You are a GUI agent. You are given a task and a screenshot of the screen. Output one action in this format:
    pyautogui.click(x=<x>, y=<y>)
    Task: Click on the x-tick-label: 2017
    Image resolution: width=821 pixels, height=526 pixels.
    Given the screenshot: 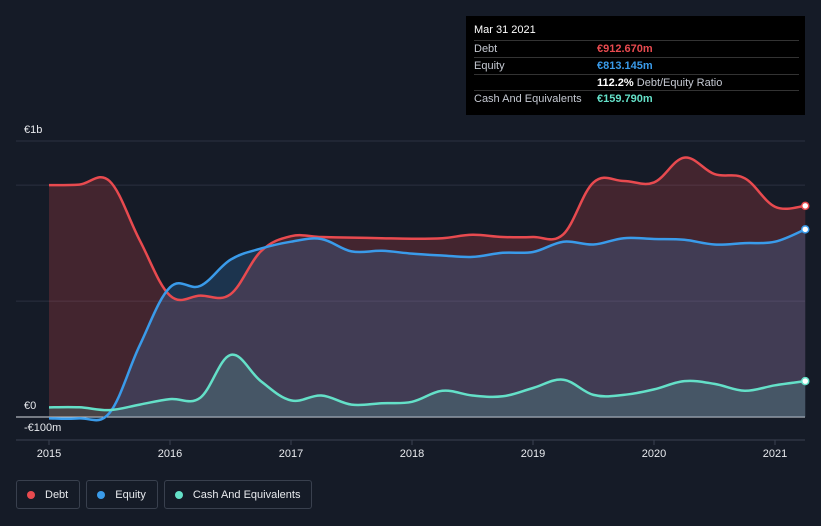 What is the action you would take?
    pyautogui.click(x=291, y=454)
    